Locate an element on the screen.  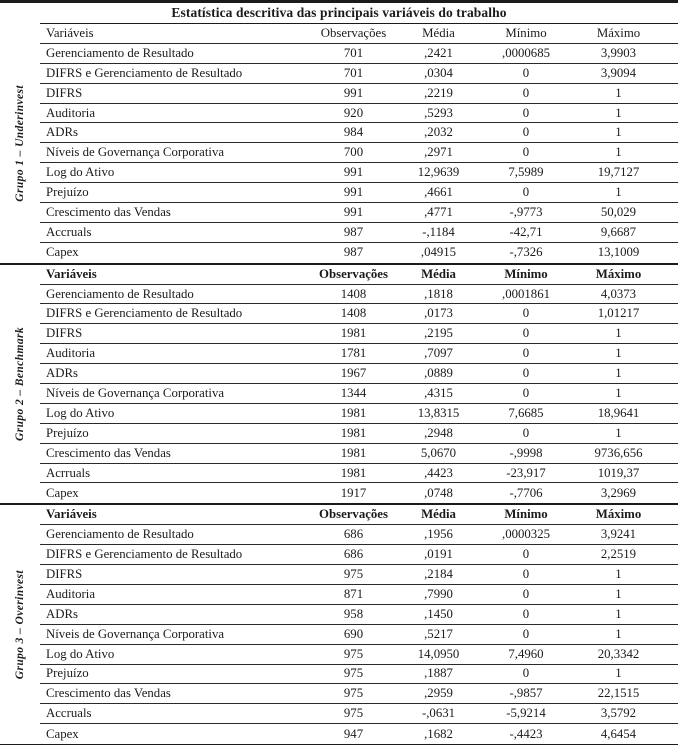
column-header: Variáveis is located at coordinates (71, 273).